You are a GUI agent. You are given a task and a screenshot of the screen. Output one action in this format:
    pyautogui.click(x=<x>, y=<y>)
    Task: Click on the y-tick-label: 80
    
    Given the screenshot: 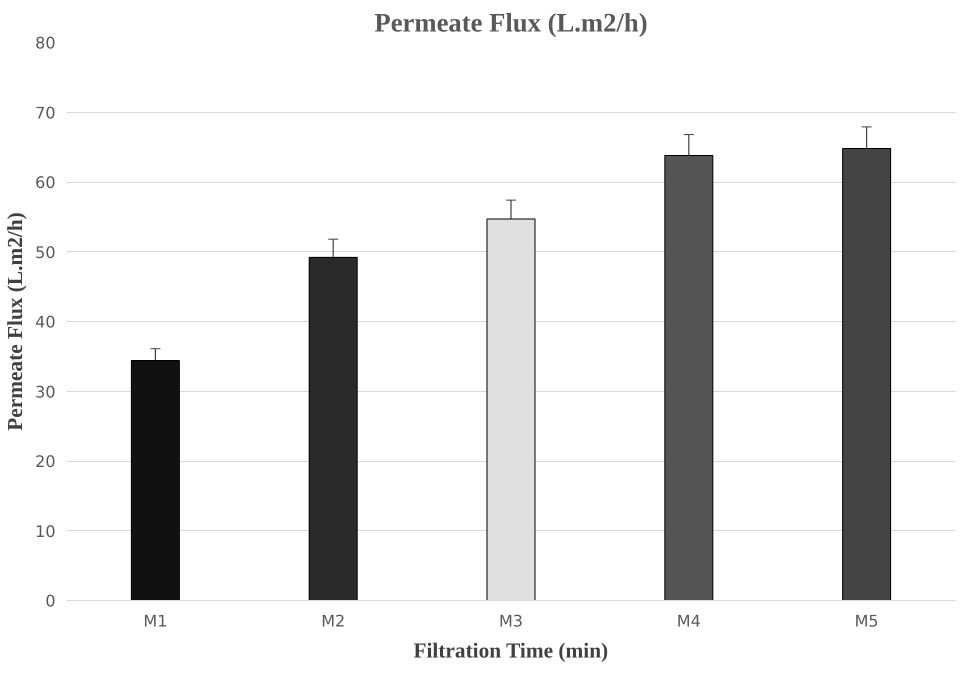 What is the action you would take?
    pyautogui.click(x=45, y=43)
    